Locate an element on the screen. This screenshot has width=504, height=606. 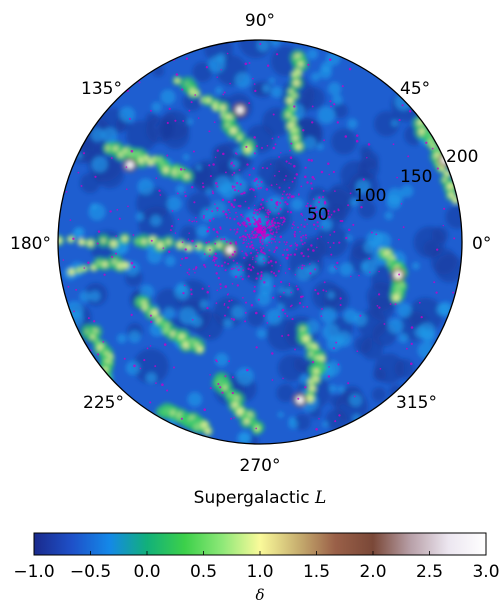
tick-225-deg: 225° is located at coordinates (103, 403).